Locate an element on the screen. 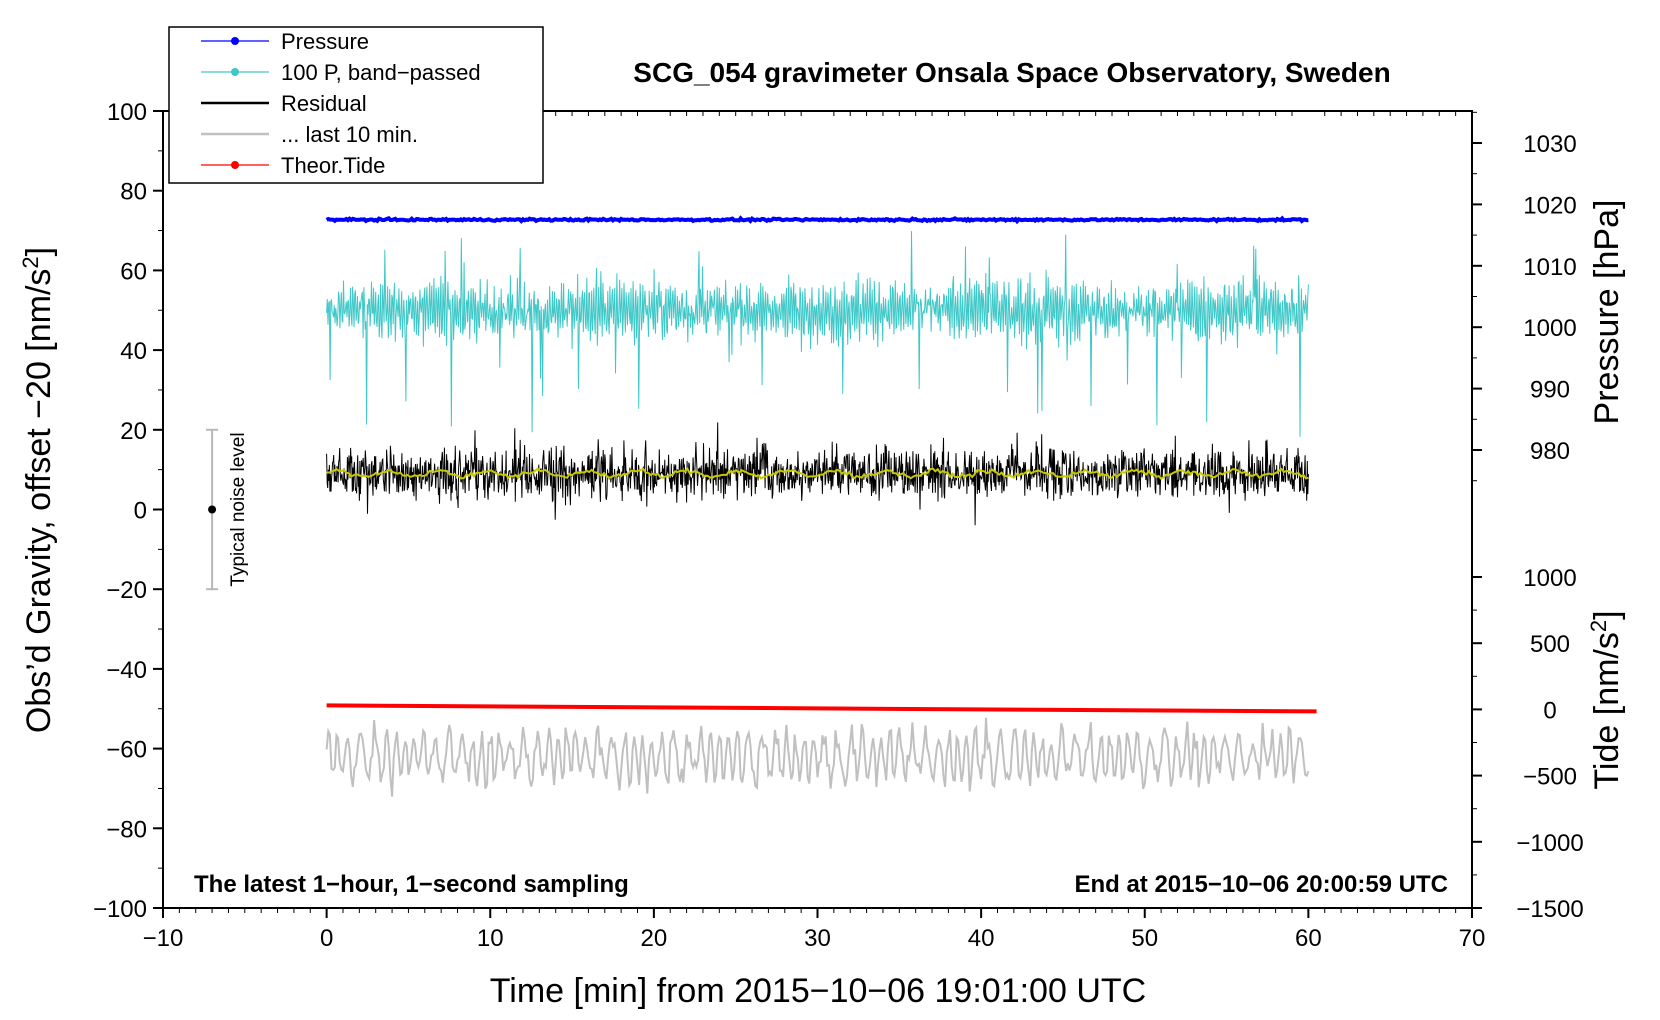 The width and height of the screenshot is (1660, 1020). tide-tick-label: 1000 is located at coordinates (1549, 578).